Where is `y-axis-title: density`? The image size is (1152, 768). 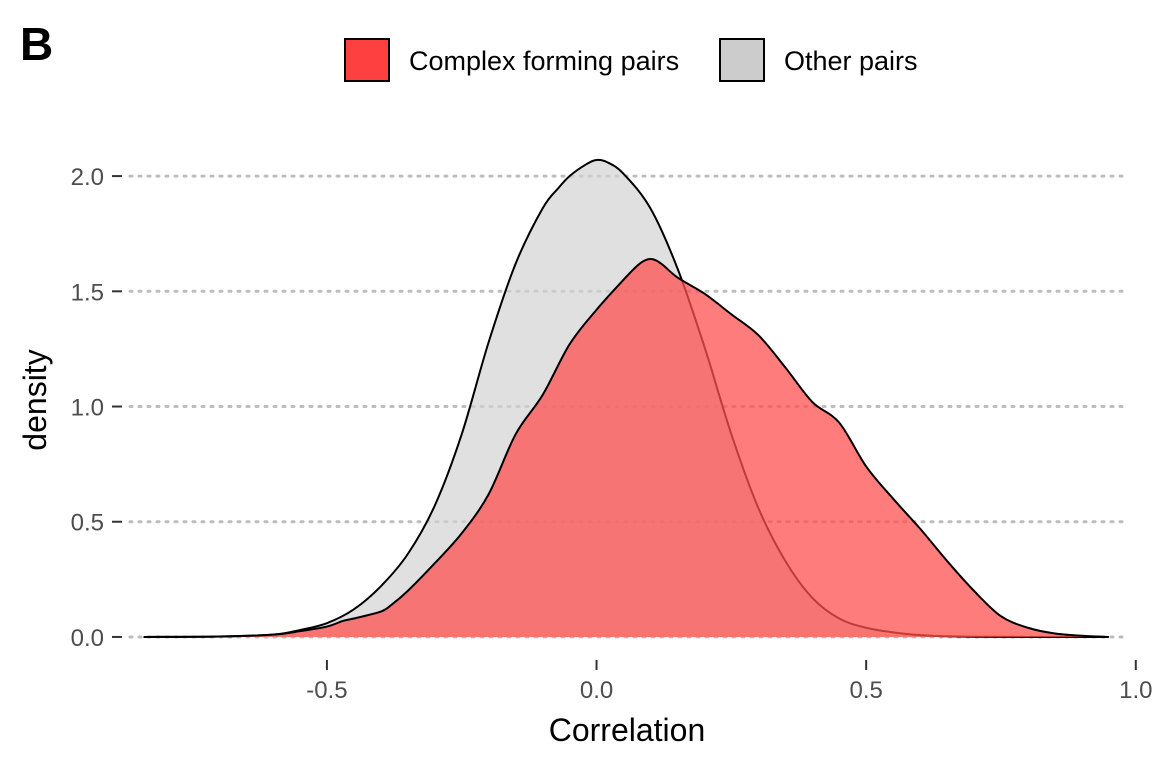
y-axis-title: density is located at coordinates (35, 399).